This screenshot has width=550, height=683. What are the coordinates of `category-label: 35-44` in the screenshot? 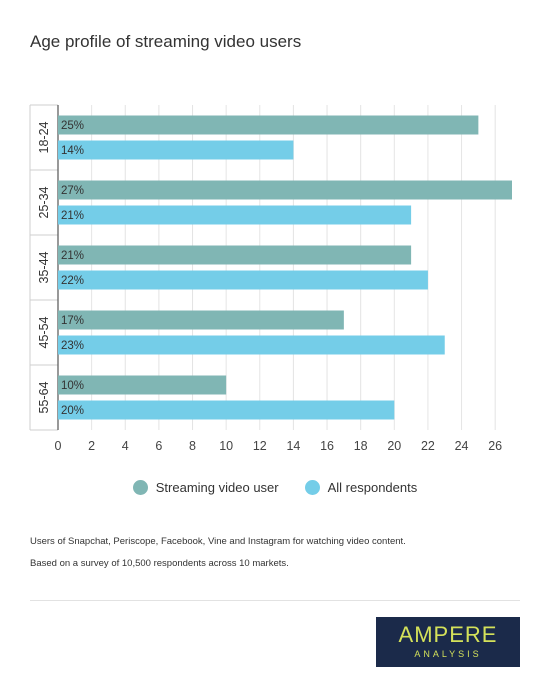 It's located at (44, 267).